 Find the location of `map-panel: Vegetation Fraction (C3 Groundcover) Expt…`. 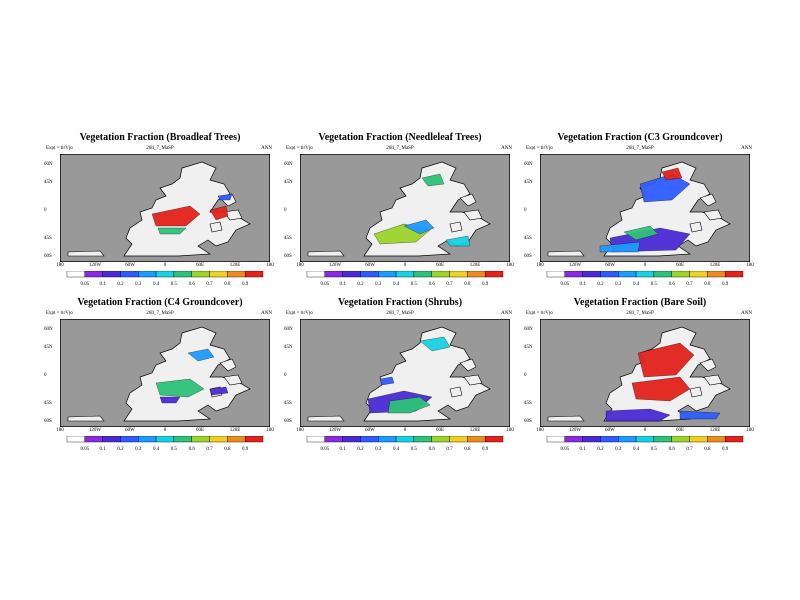

map-panel: Vegetation Fraction (C3 Groundcover) Expt… is located at coordinates (640, 212).